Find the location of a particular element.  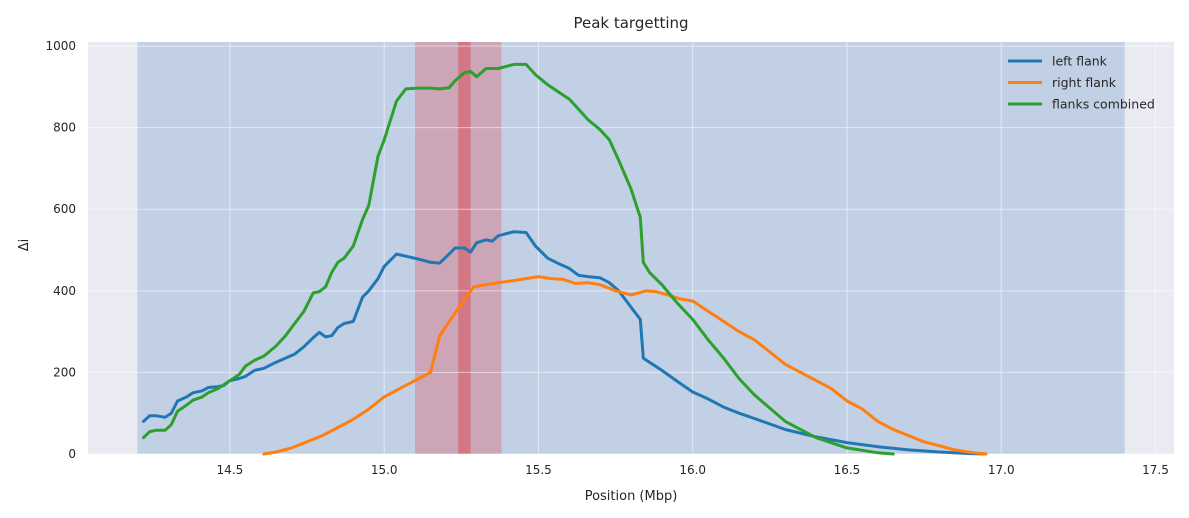

y-tick-label: 1000 is located at coordinates (60, 46).